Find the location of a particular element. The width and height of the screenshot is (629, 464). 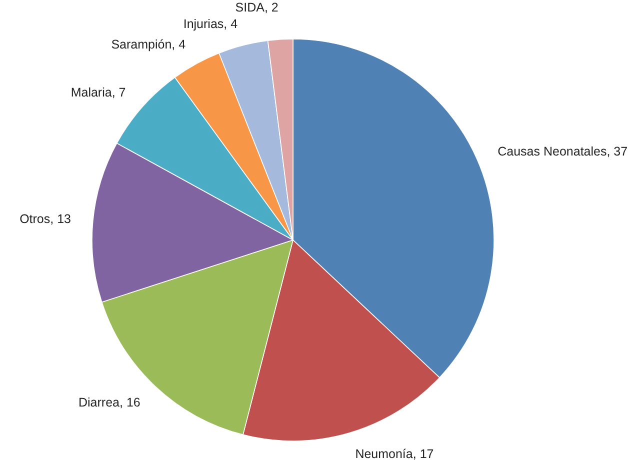

slice-label: Neumonía is located at coordinates (384, 454).